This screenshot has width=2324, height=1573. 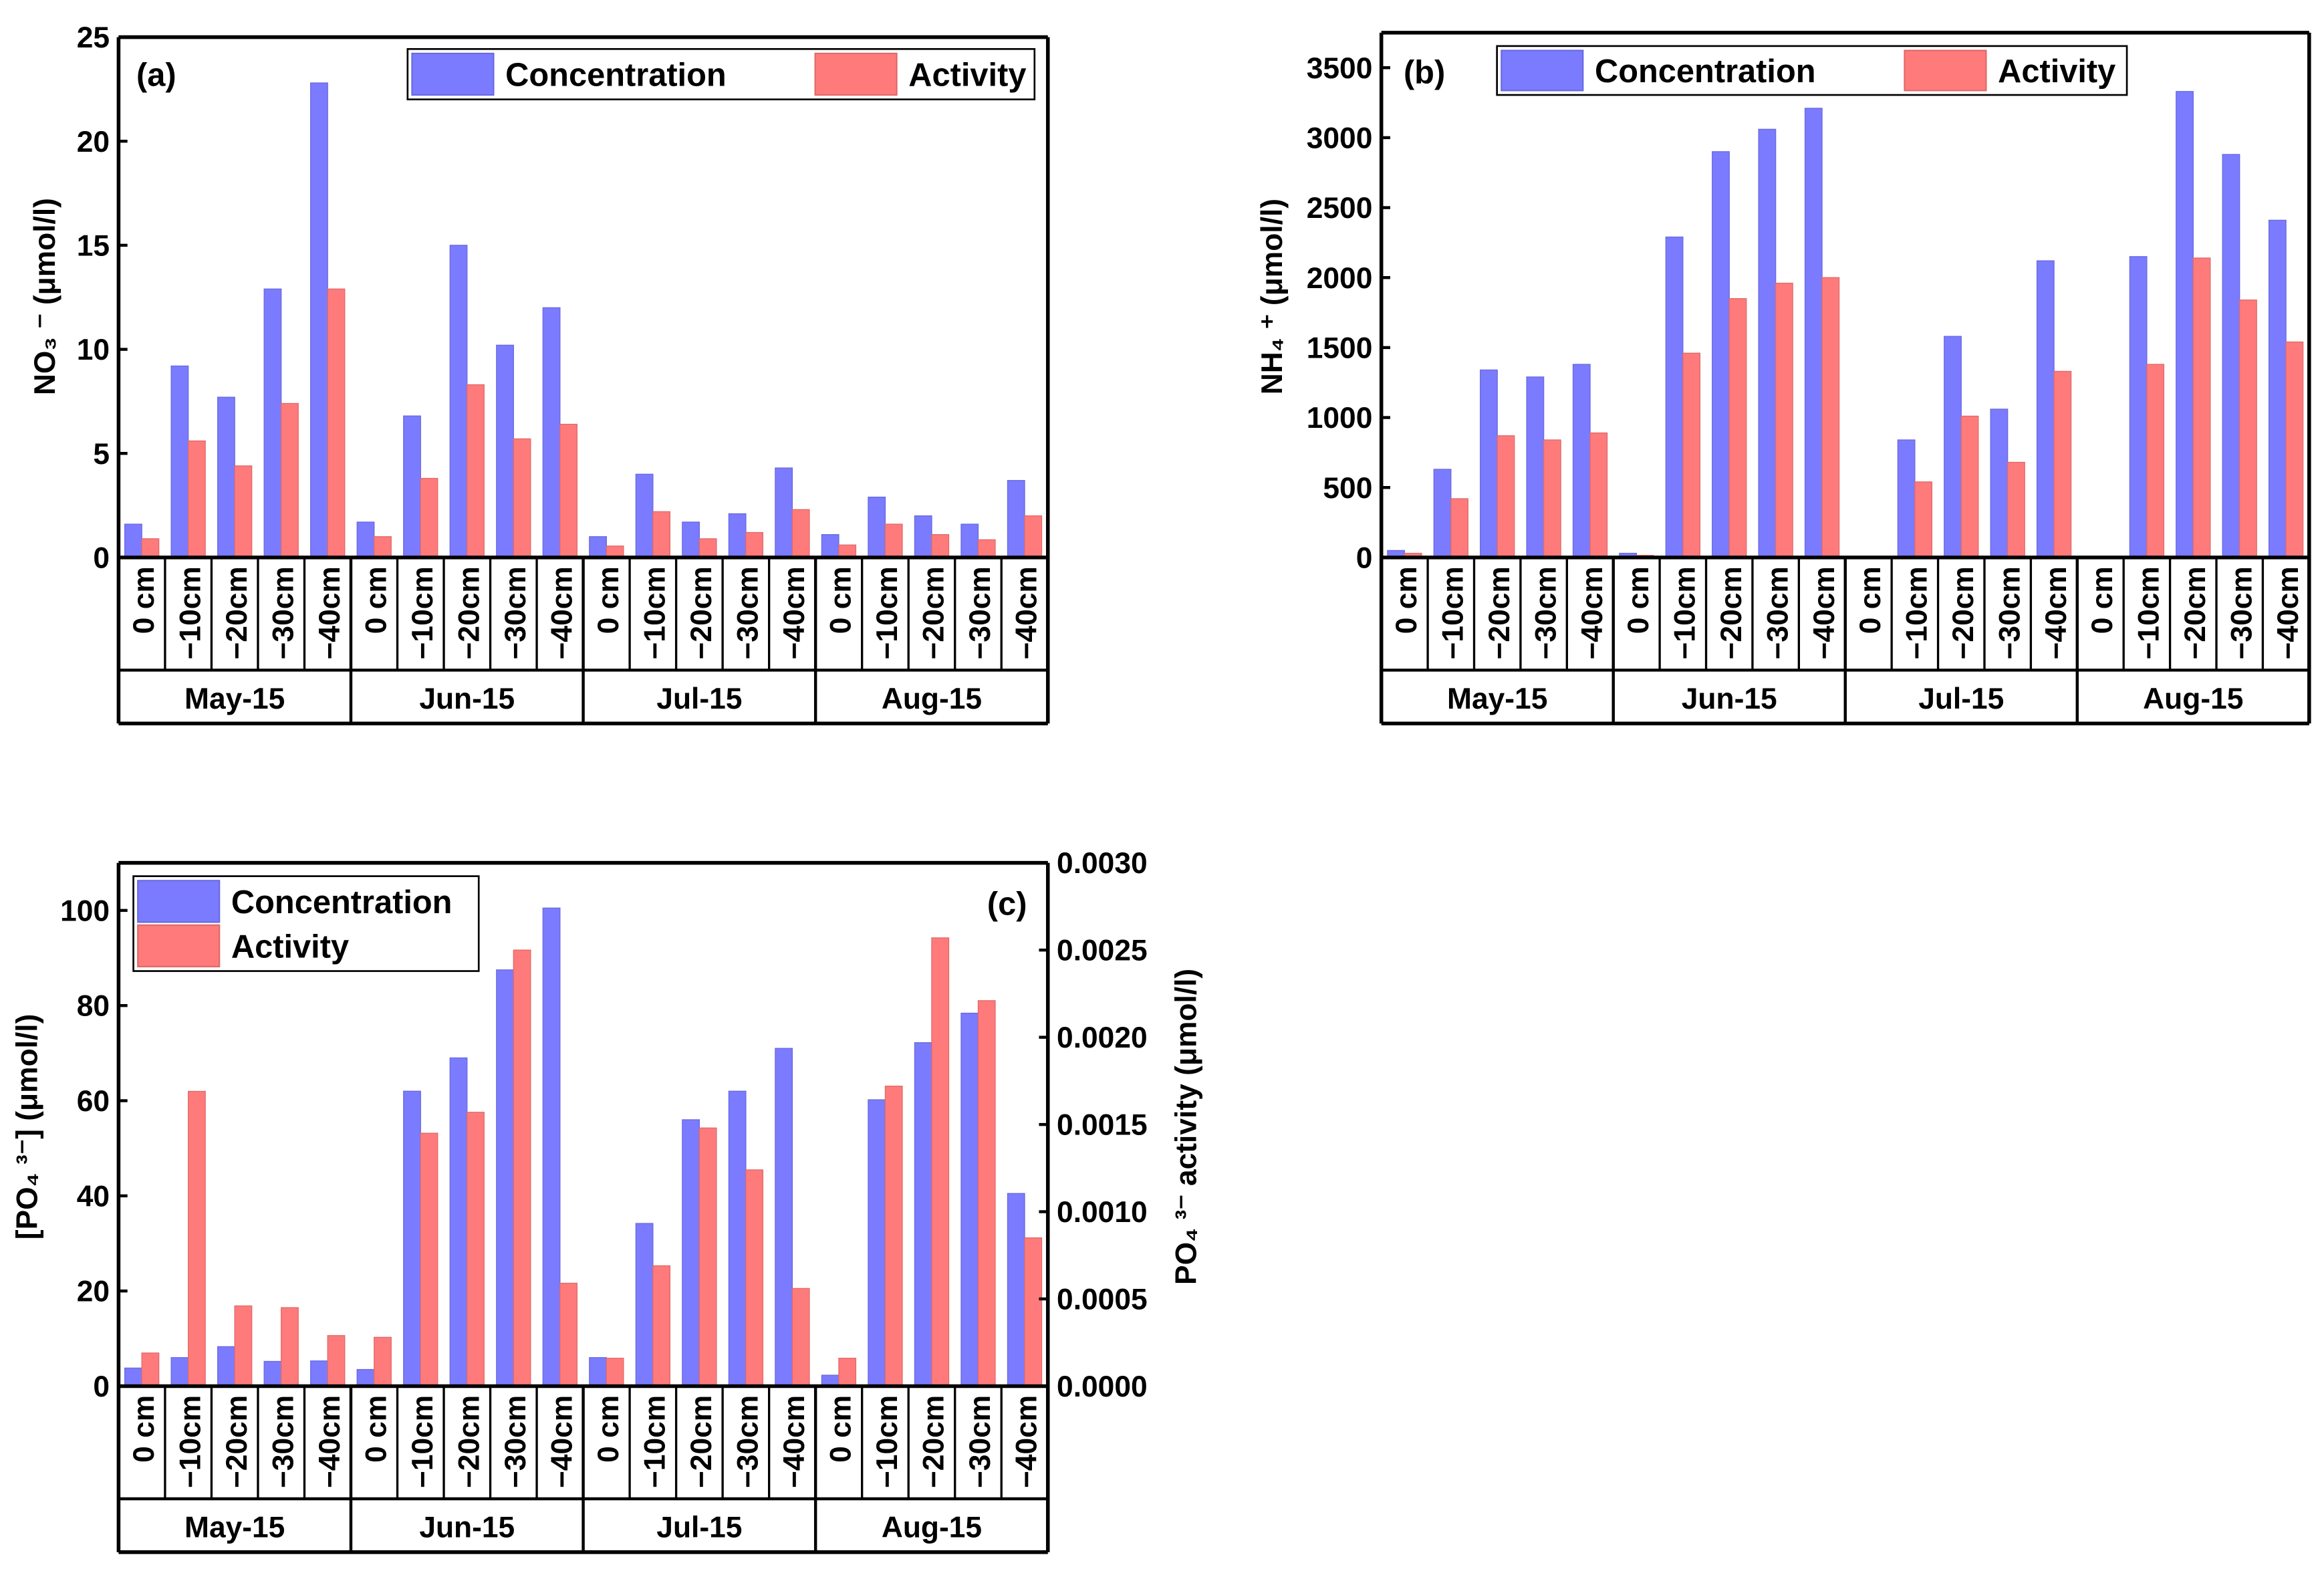 I want to click on y-tick-label: 1500, so click(x=1340, y=348).